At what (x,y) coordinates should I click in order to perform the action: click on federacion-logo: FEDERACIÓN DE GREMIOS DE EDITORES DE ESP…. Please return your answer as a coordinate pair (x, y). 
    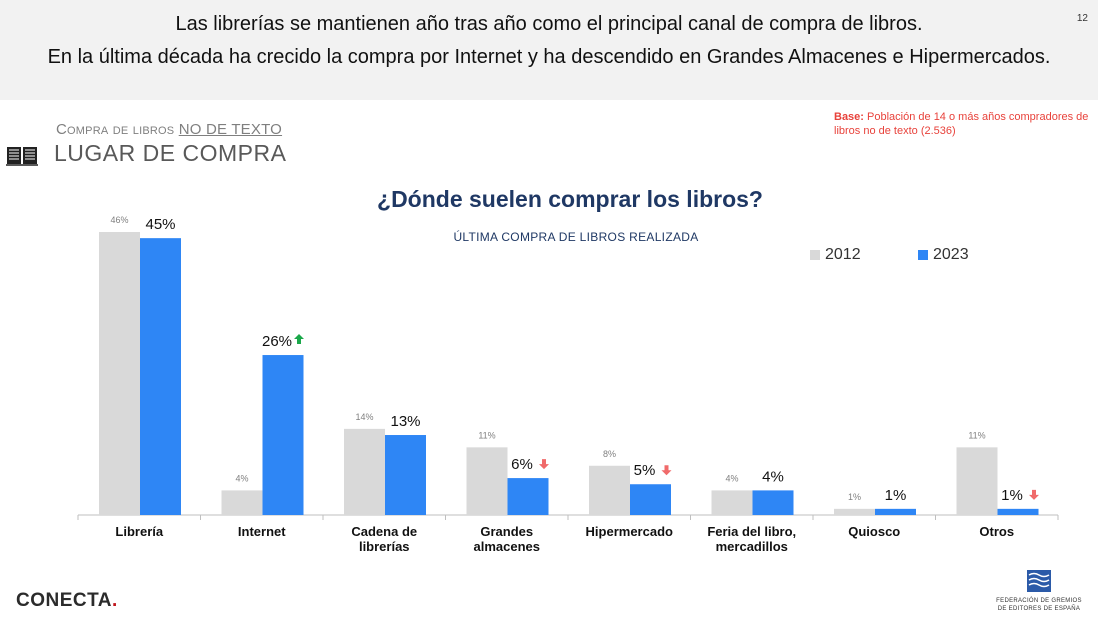
    Looking at the image, I should click on (1039, 591).